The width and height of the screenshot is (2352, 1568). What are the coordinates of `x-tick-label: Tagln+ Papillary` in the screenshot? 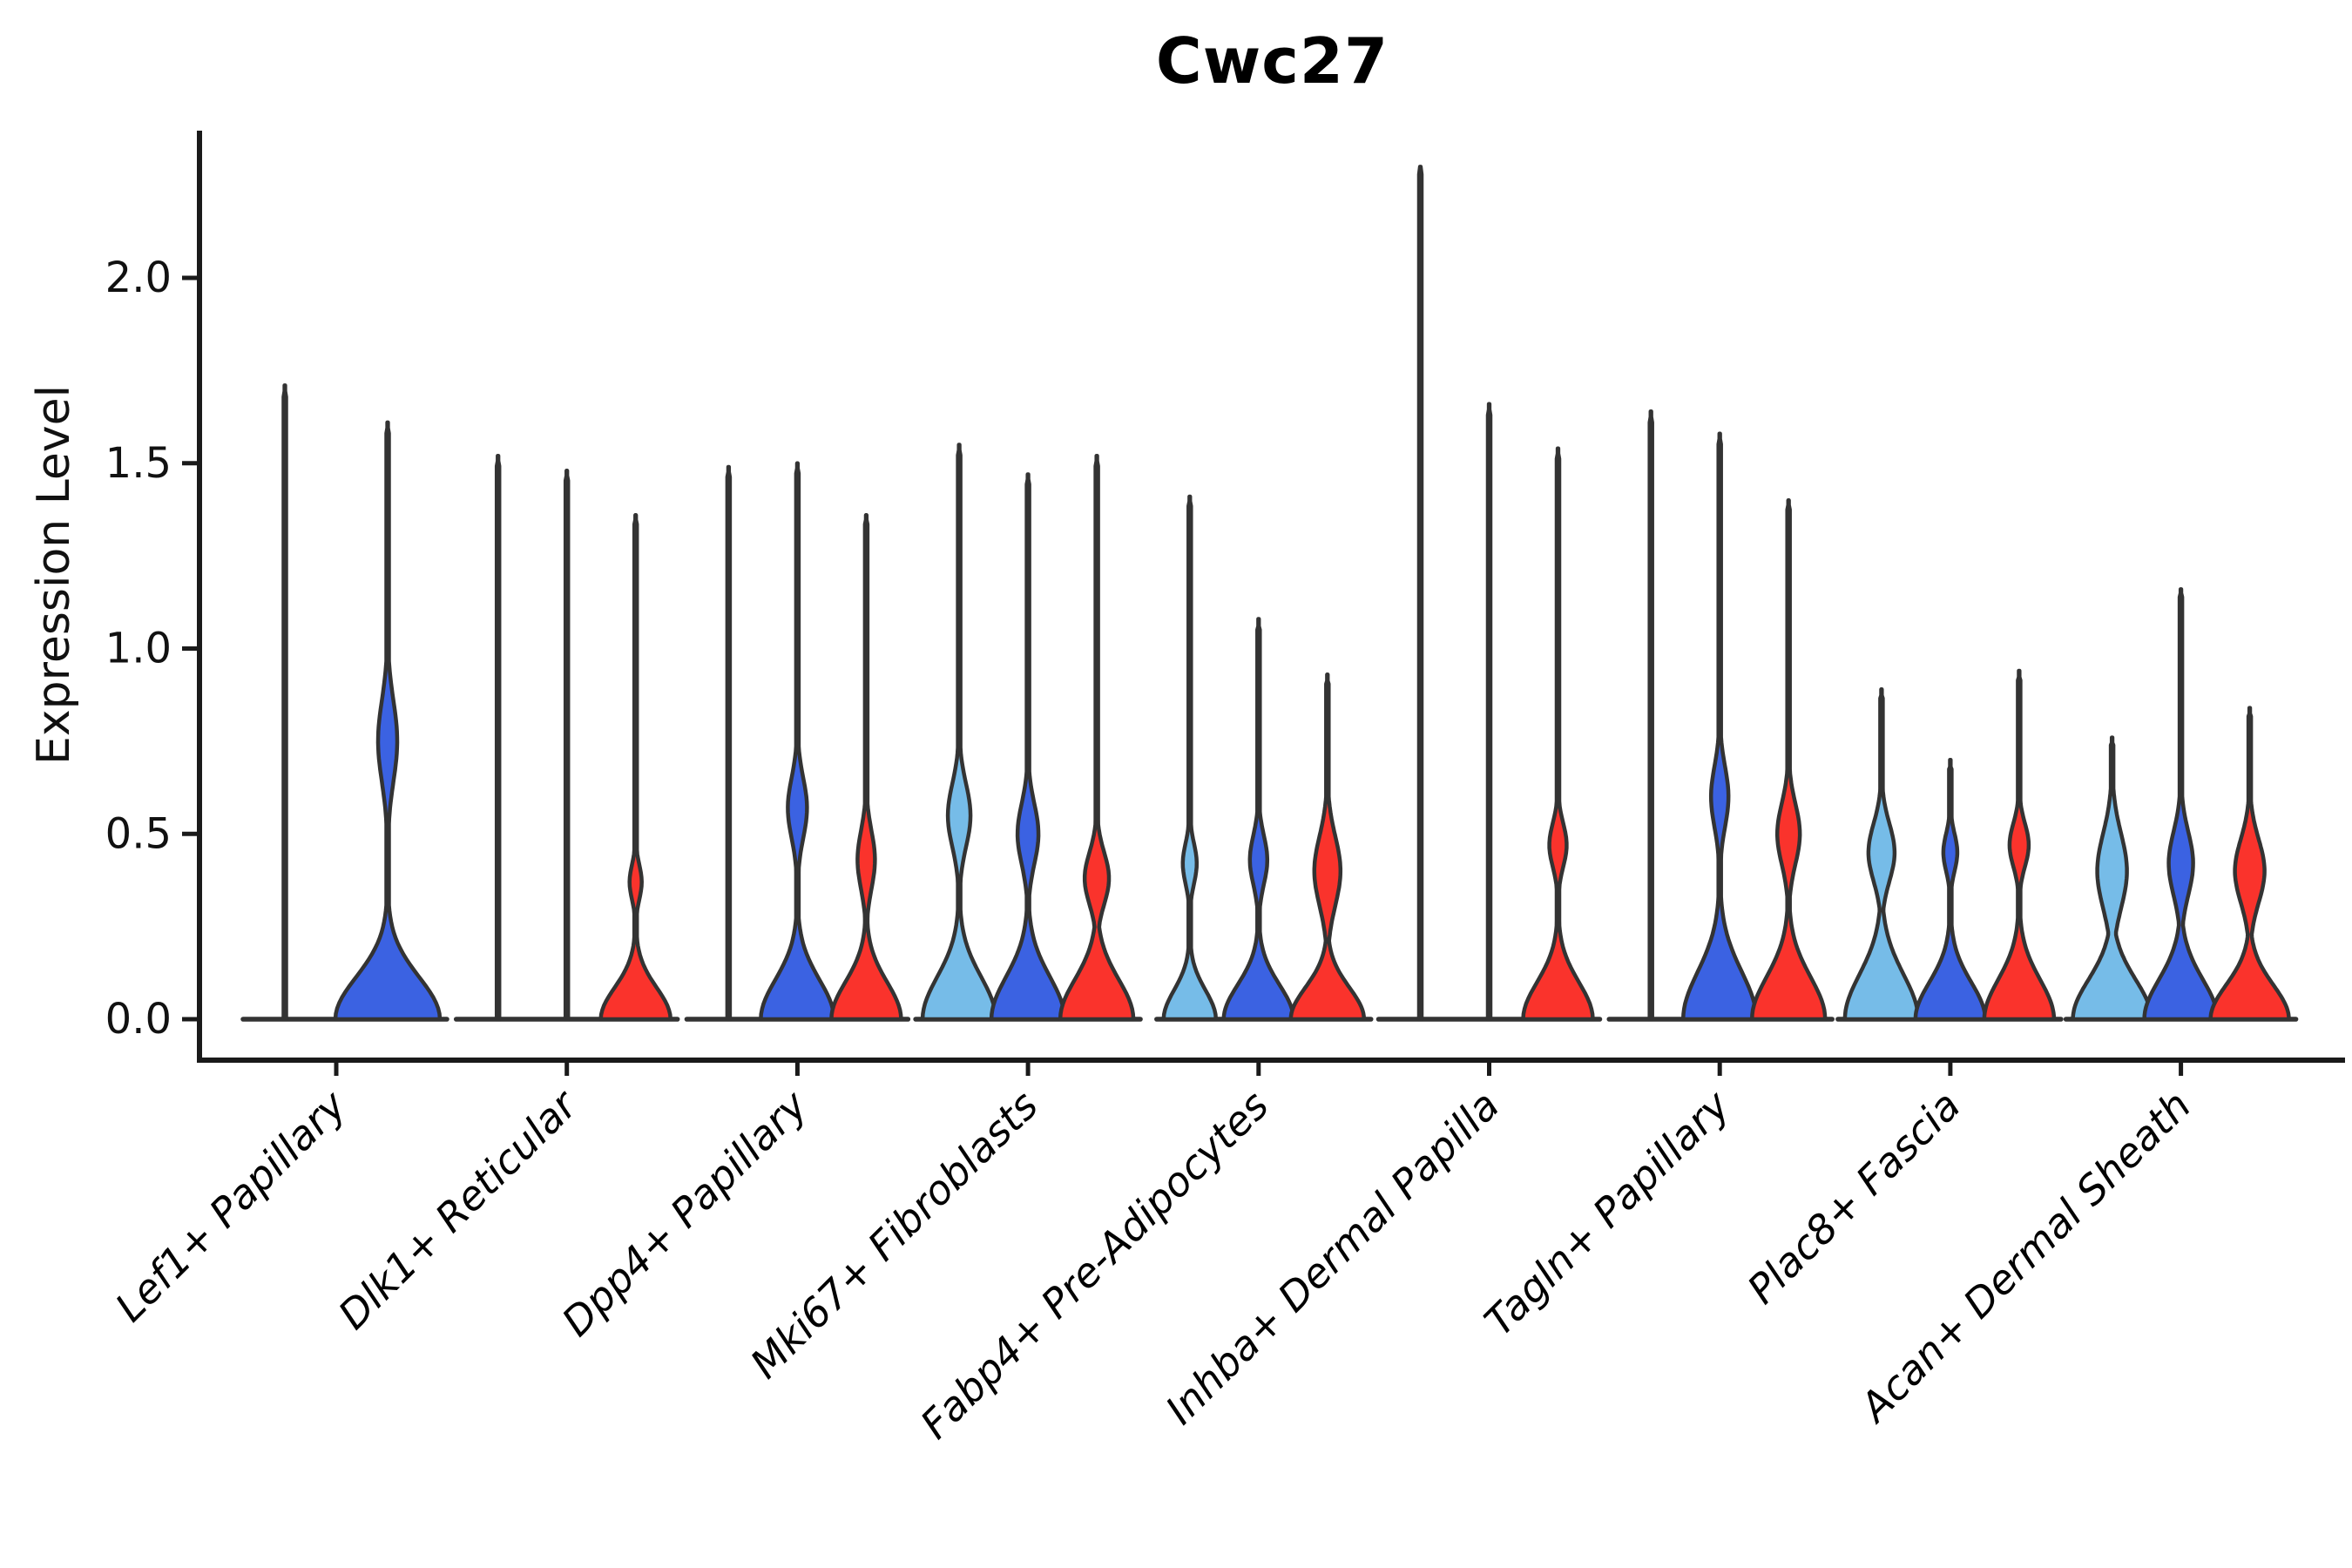 It's located at (1608, 1213).